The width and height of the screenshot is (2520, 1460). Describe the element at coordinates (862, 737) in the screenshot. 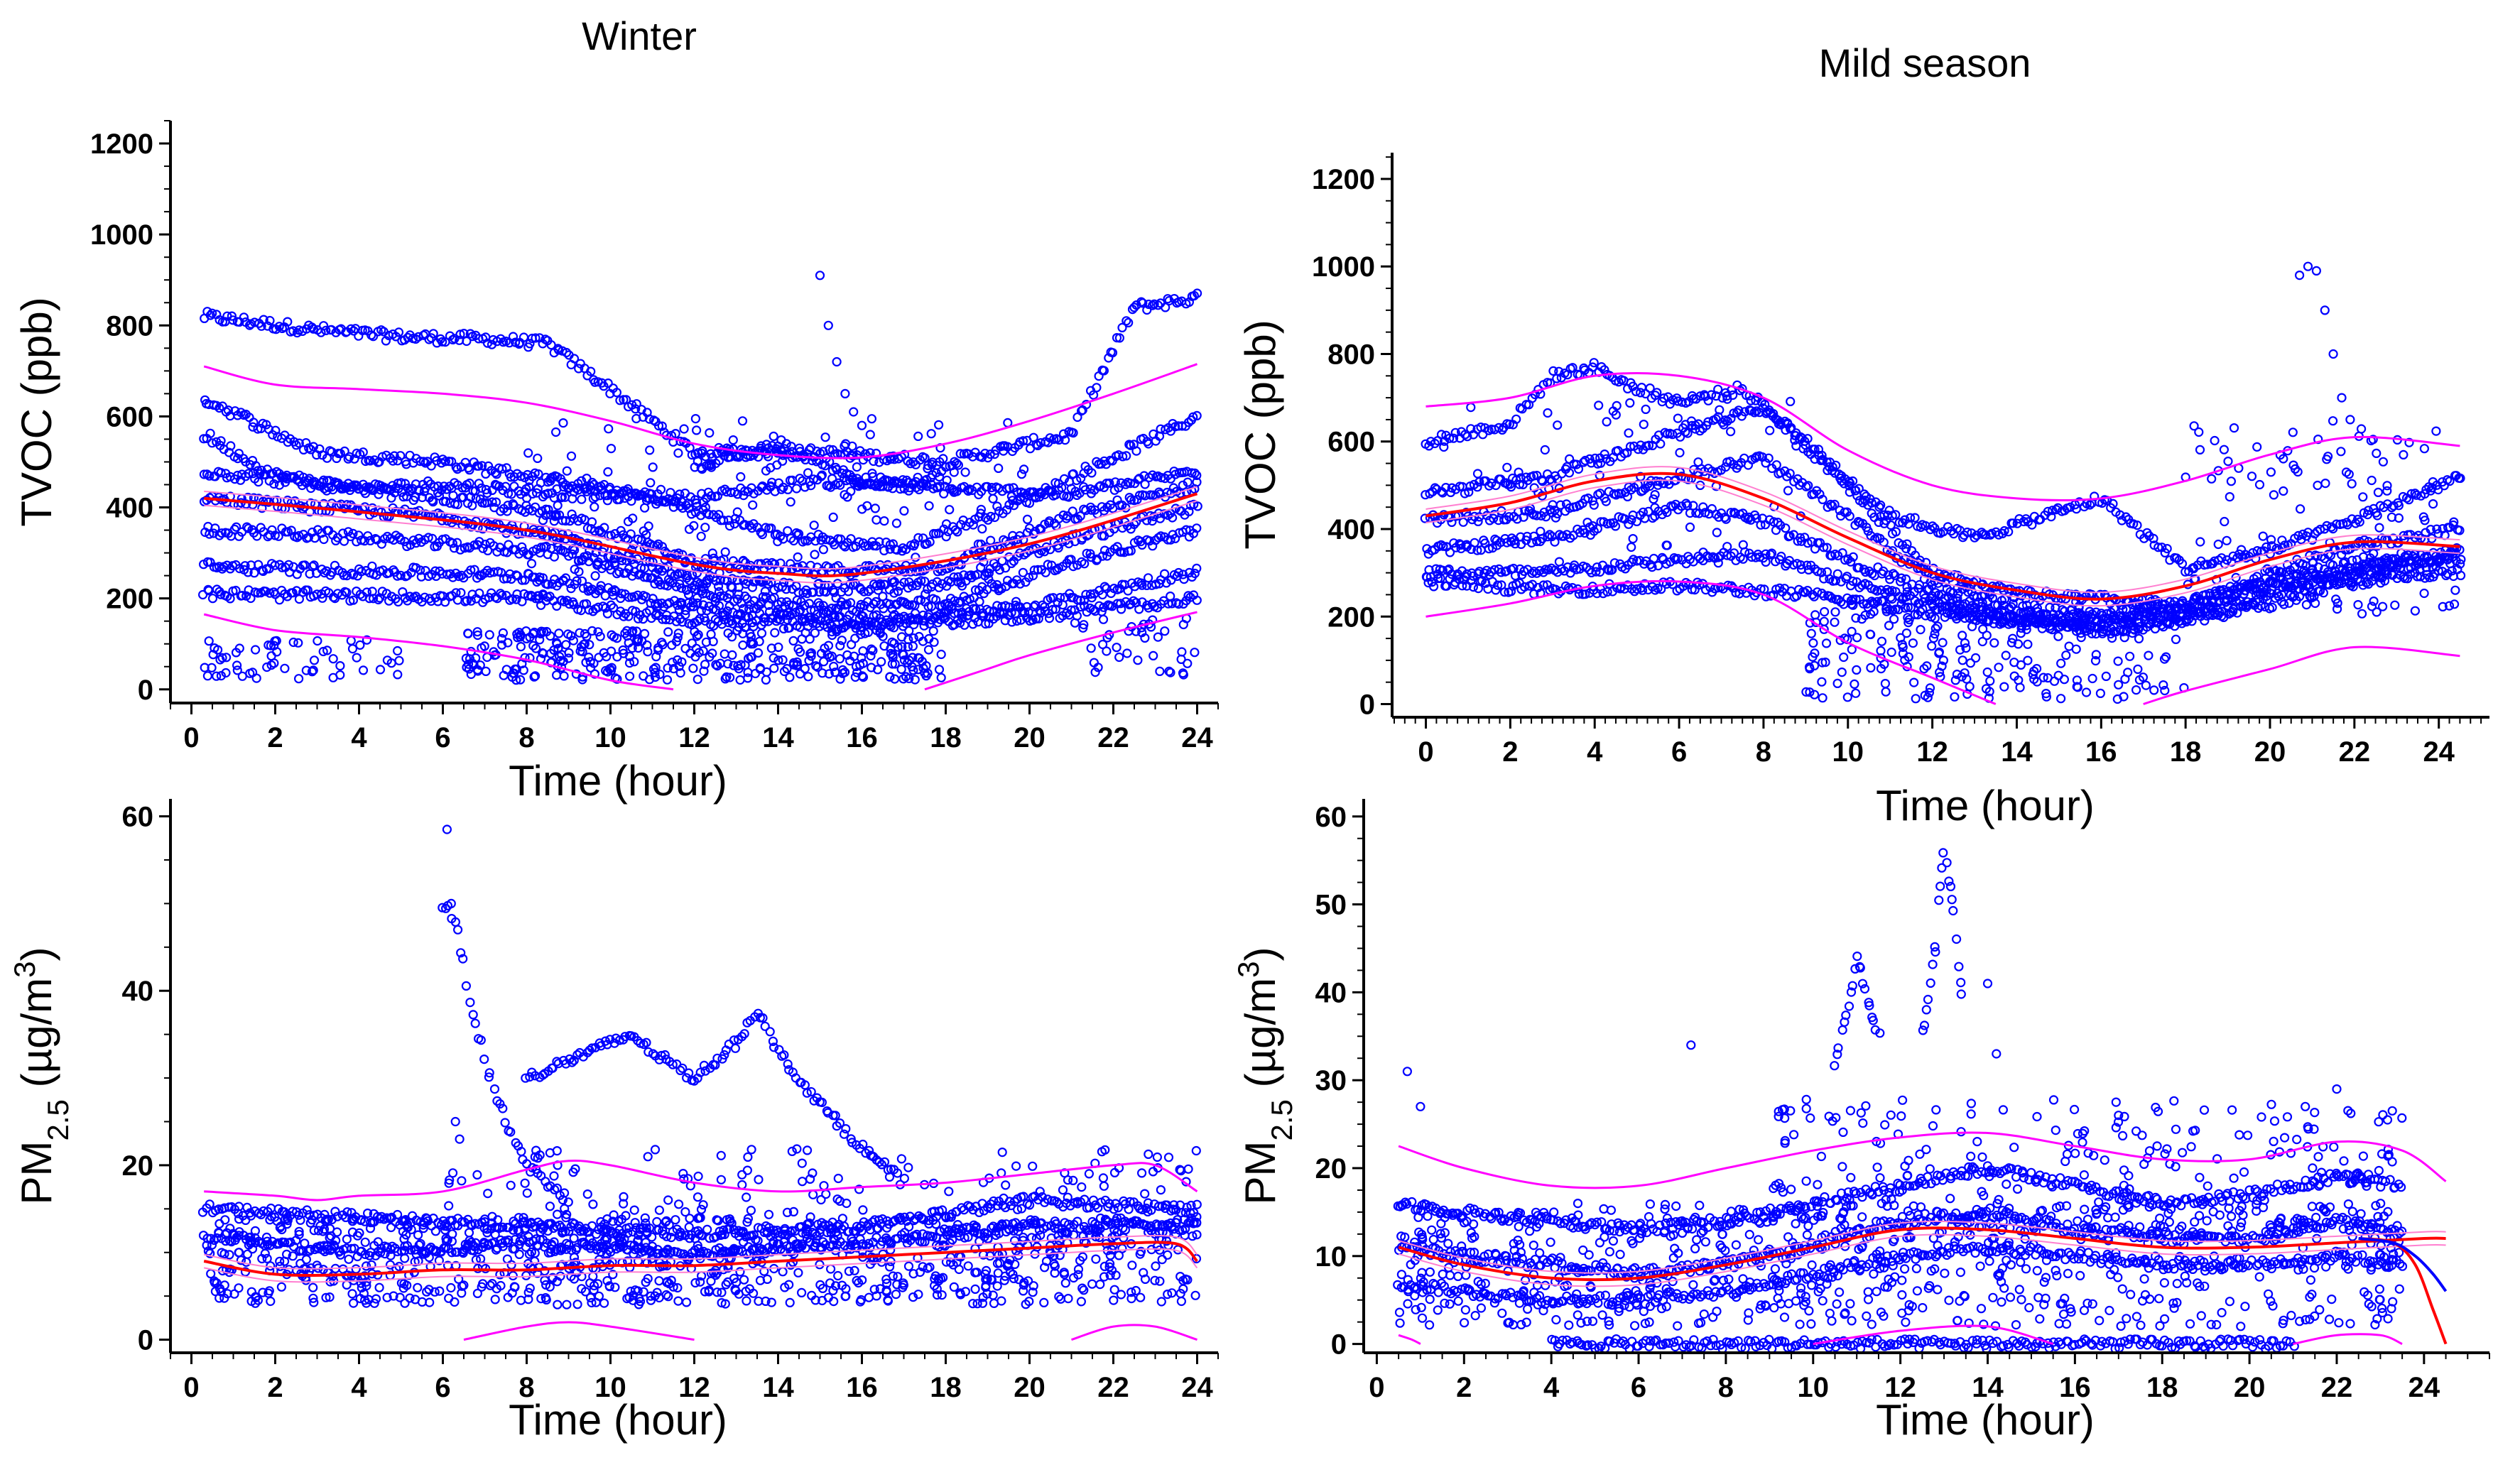

I see `x-tick-label: 16` at that location.